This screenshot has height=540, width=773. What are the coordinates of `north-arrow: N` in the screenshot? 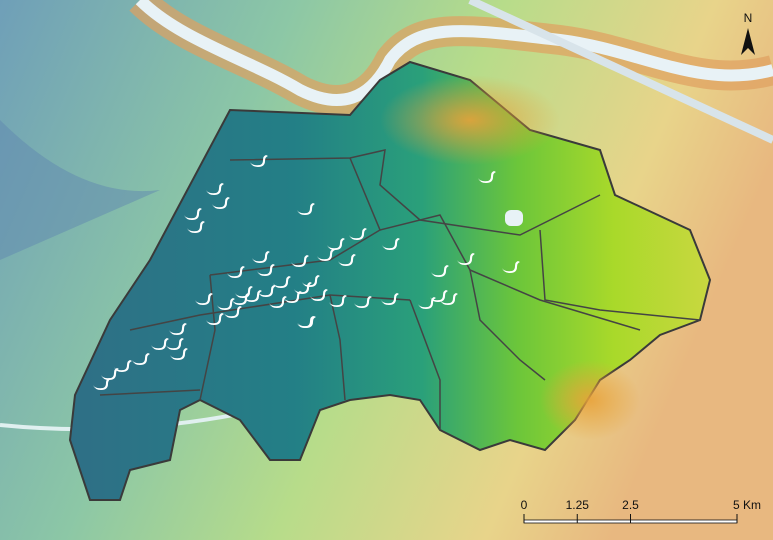 It's located at (748, 33).